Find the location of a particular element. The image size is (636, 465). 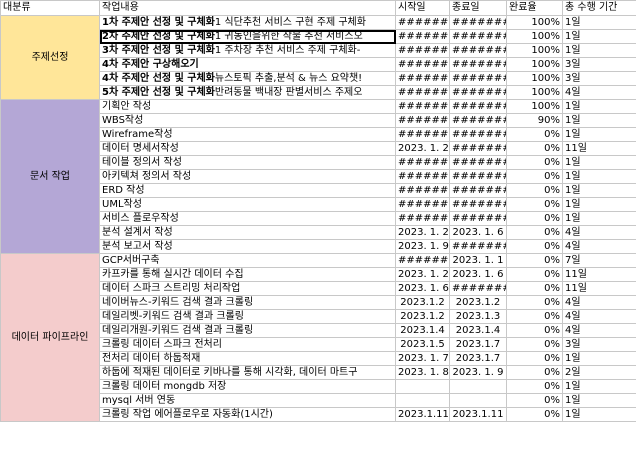

task-cell: 2차 주제안 선정 및 구체화1 귀농인을위한 작물 추천 서비스오 is located at coordinates (247, 36).